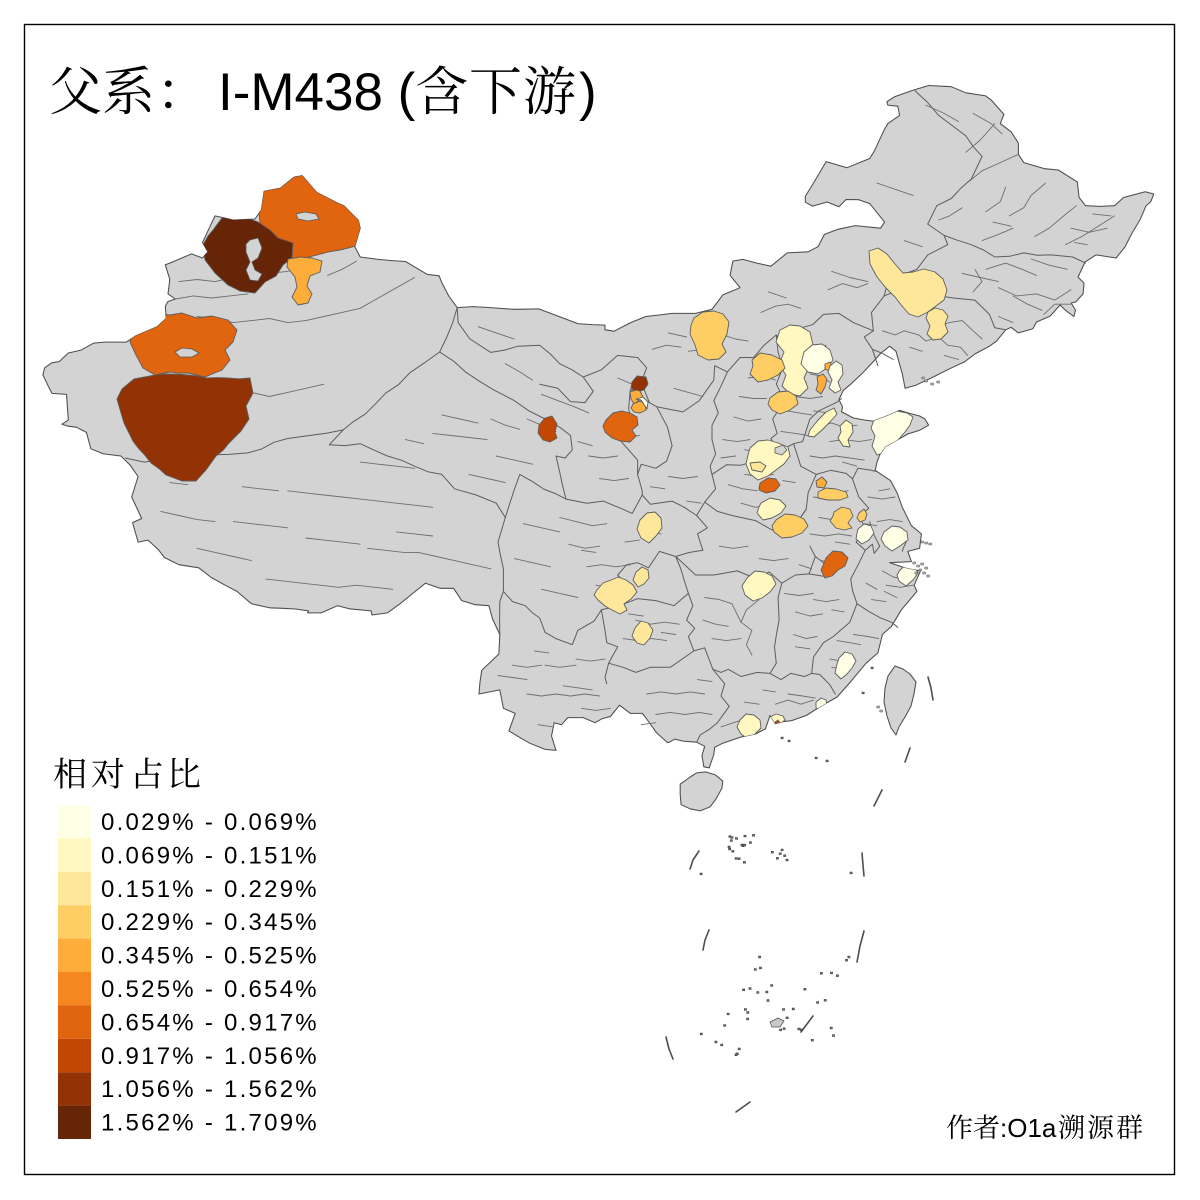  Describe the element at coordinates (210, 922) in the screenshot. I see `svg-text: 0.229% - 0.345%` at that location.